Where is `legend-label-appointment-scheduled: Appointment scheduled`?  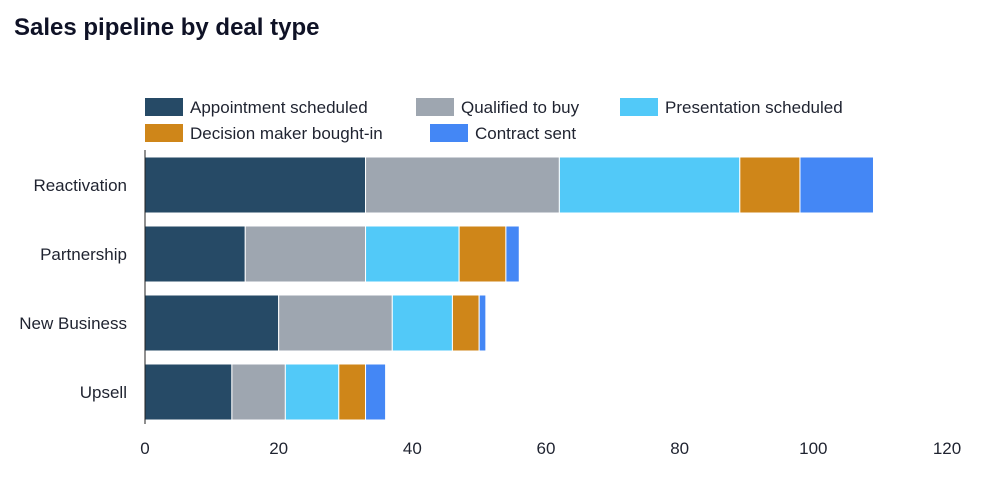 legend-label-appointment-scheduled: Appointment scheduled is located at coordinates (279, 107).